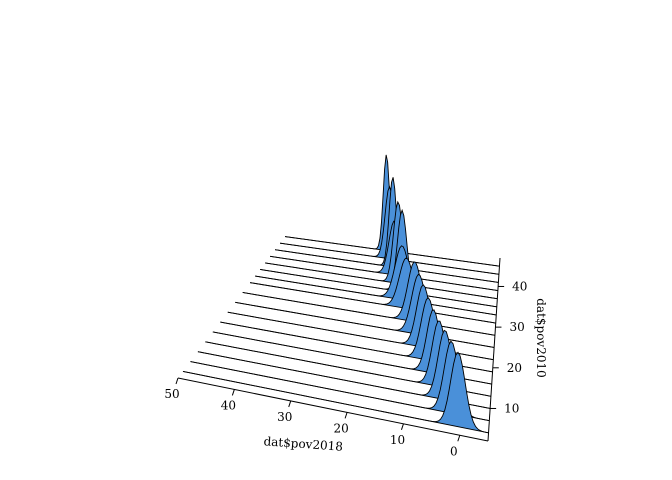 This screenshot has height=480, width=672. I want to click on y-axis-line, so click(494, 349).